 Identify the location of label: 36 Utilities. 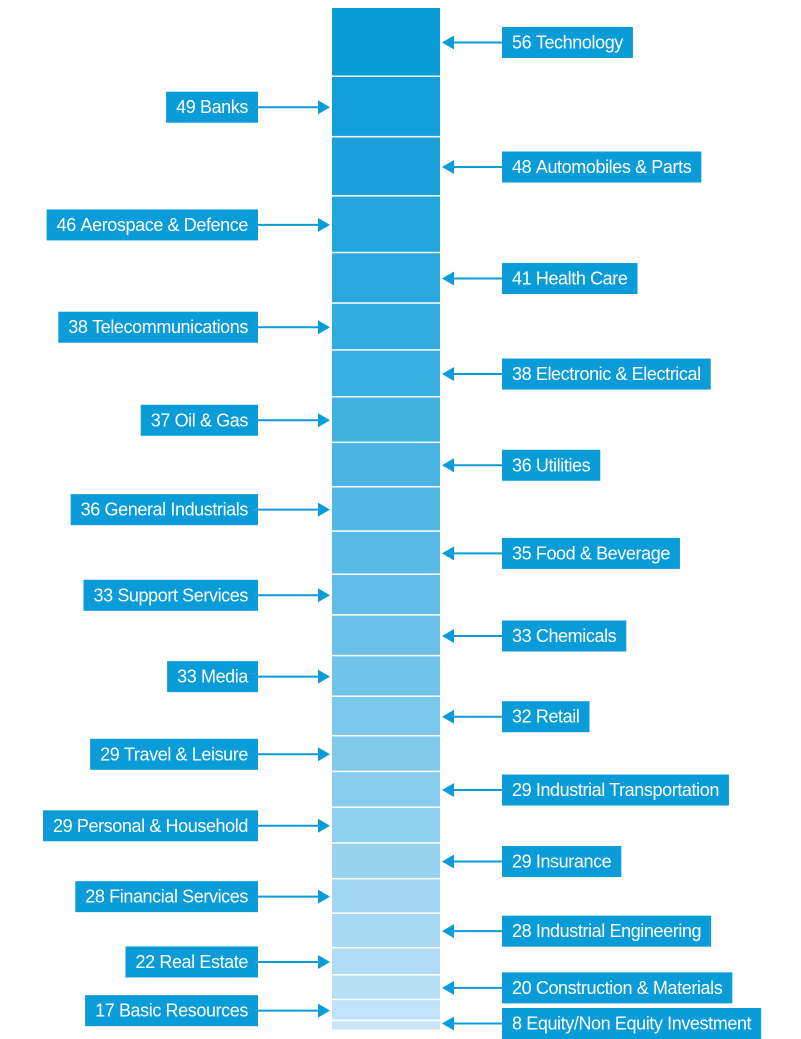
(551, 465).